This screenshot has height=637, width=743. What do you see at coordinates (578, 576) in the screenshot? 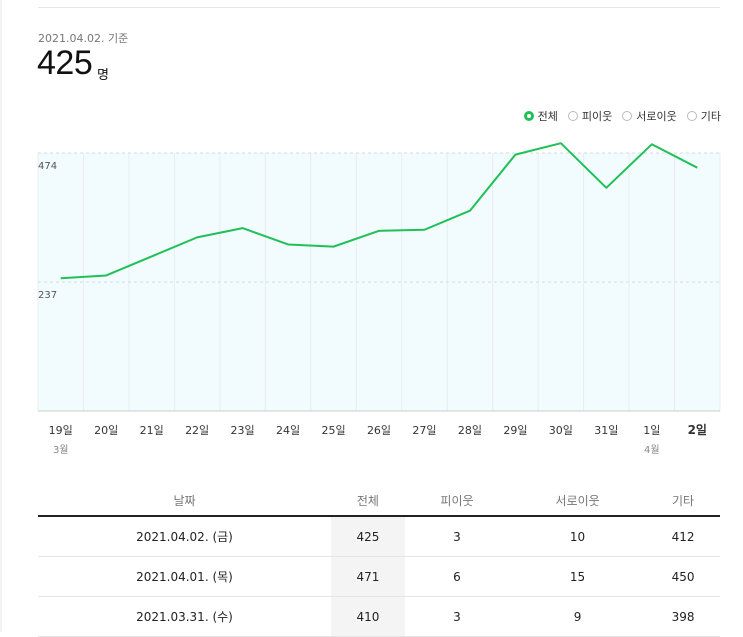
I see `cell-mutual: 15` at bounding box center [578, 576].